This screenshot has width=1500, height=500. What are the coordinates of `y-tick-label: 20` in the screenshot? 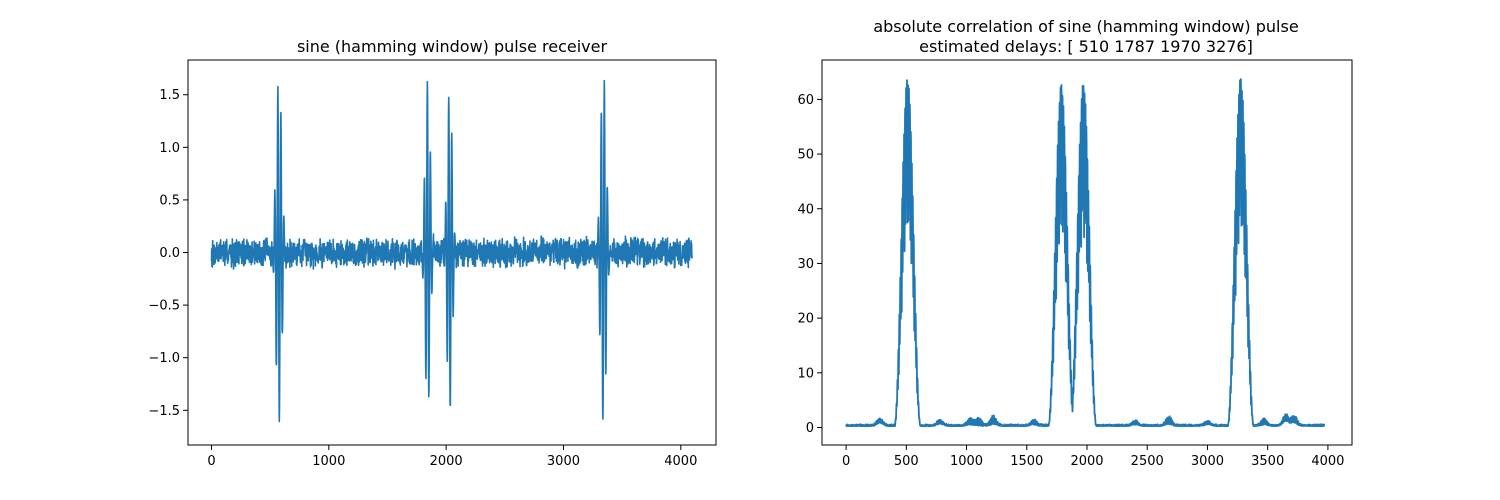 It's located at (805, 319).